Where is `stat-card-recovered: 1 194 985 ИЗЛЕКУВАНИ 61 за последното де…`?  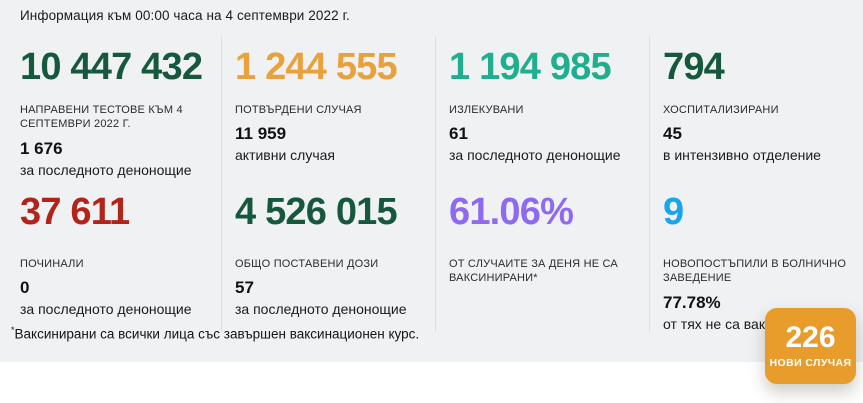 stat-card-recovered: 1 194 985 ИЗЛЕКУВАНИ 61 за последното де… is located at coordinates (542, 107).